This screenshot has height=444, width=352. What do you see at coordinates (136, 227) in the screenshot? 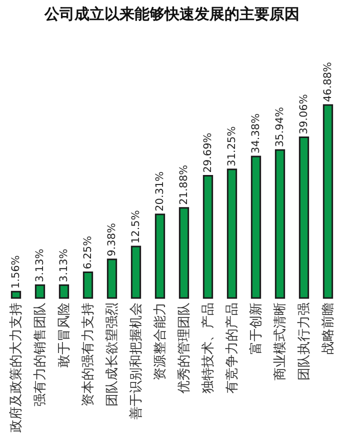
I see `data-label: 12.5%` at bounding box center [136, 227].